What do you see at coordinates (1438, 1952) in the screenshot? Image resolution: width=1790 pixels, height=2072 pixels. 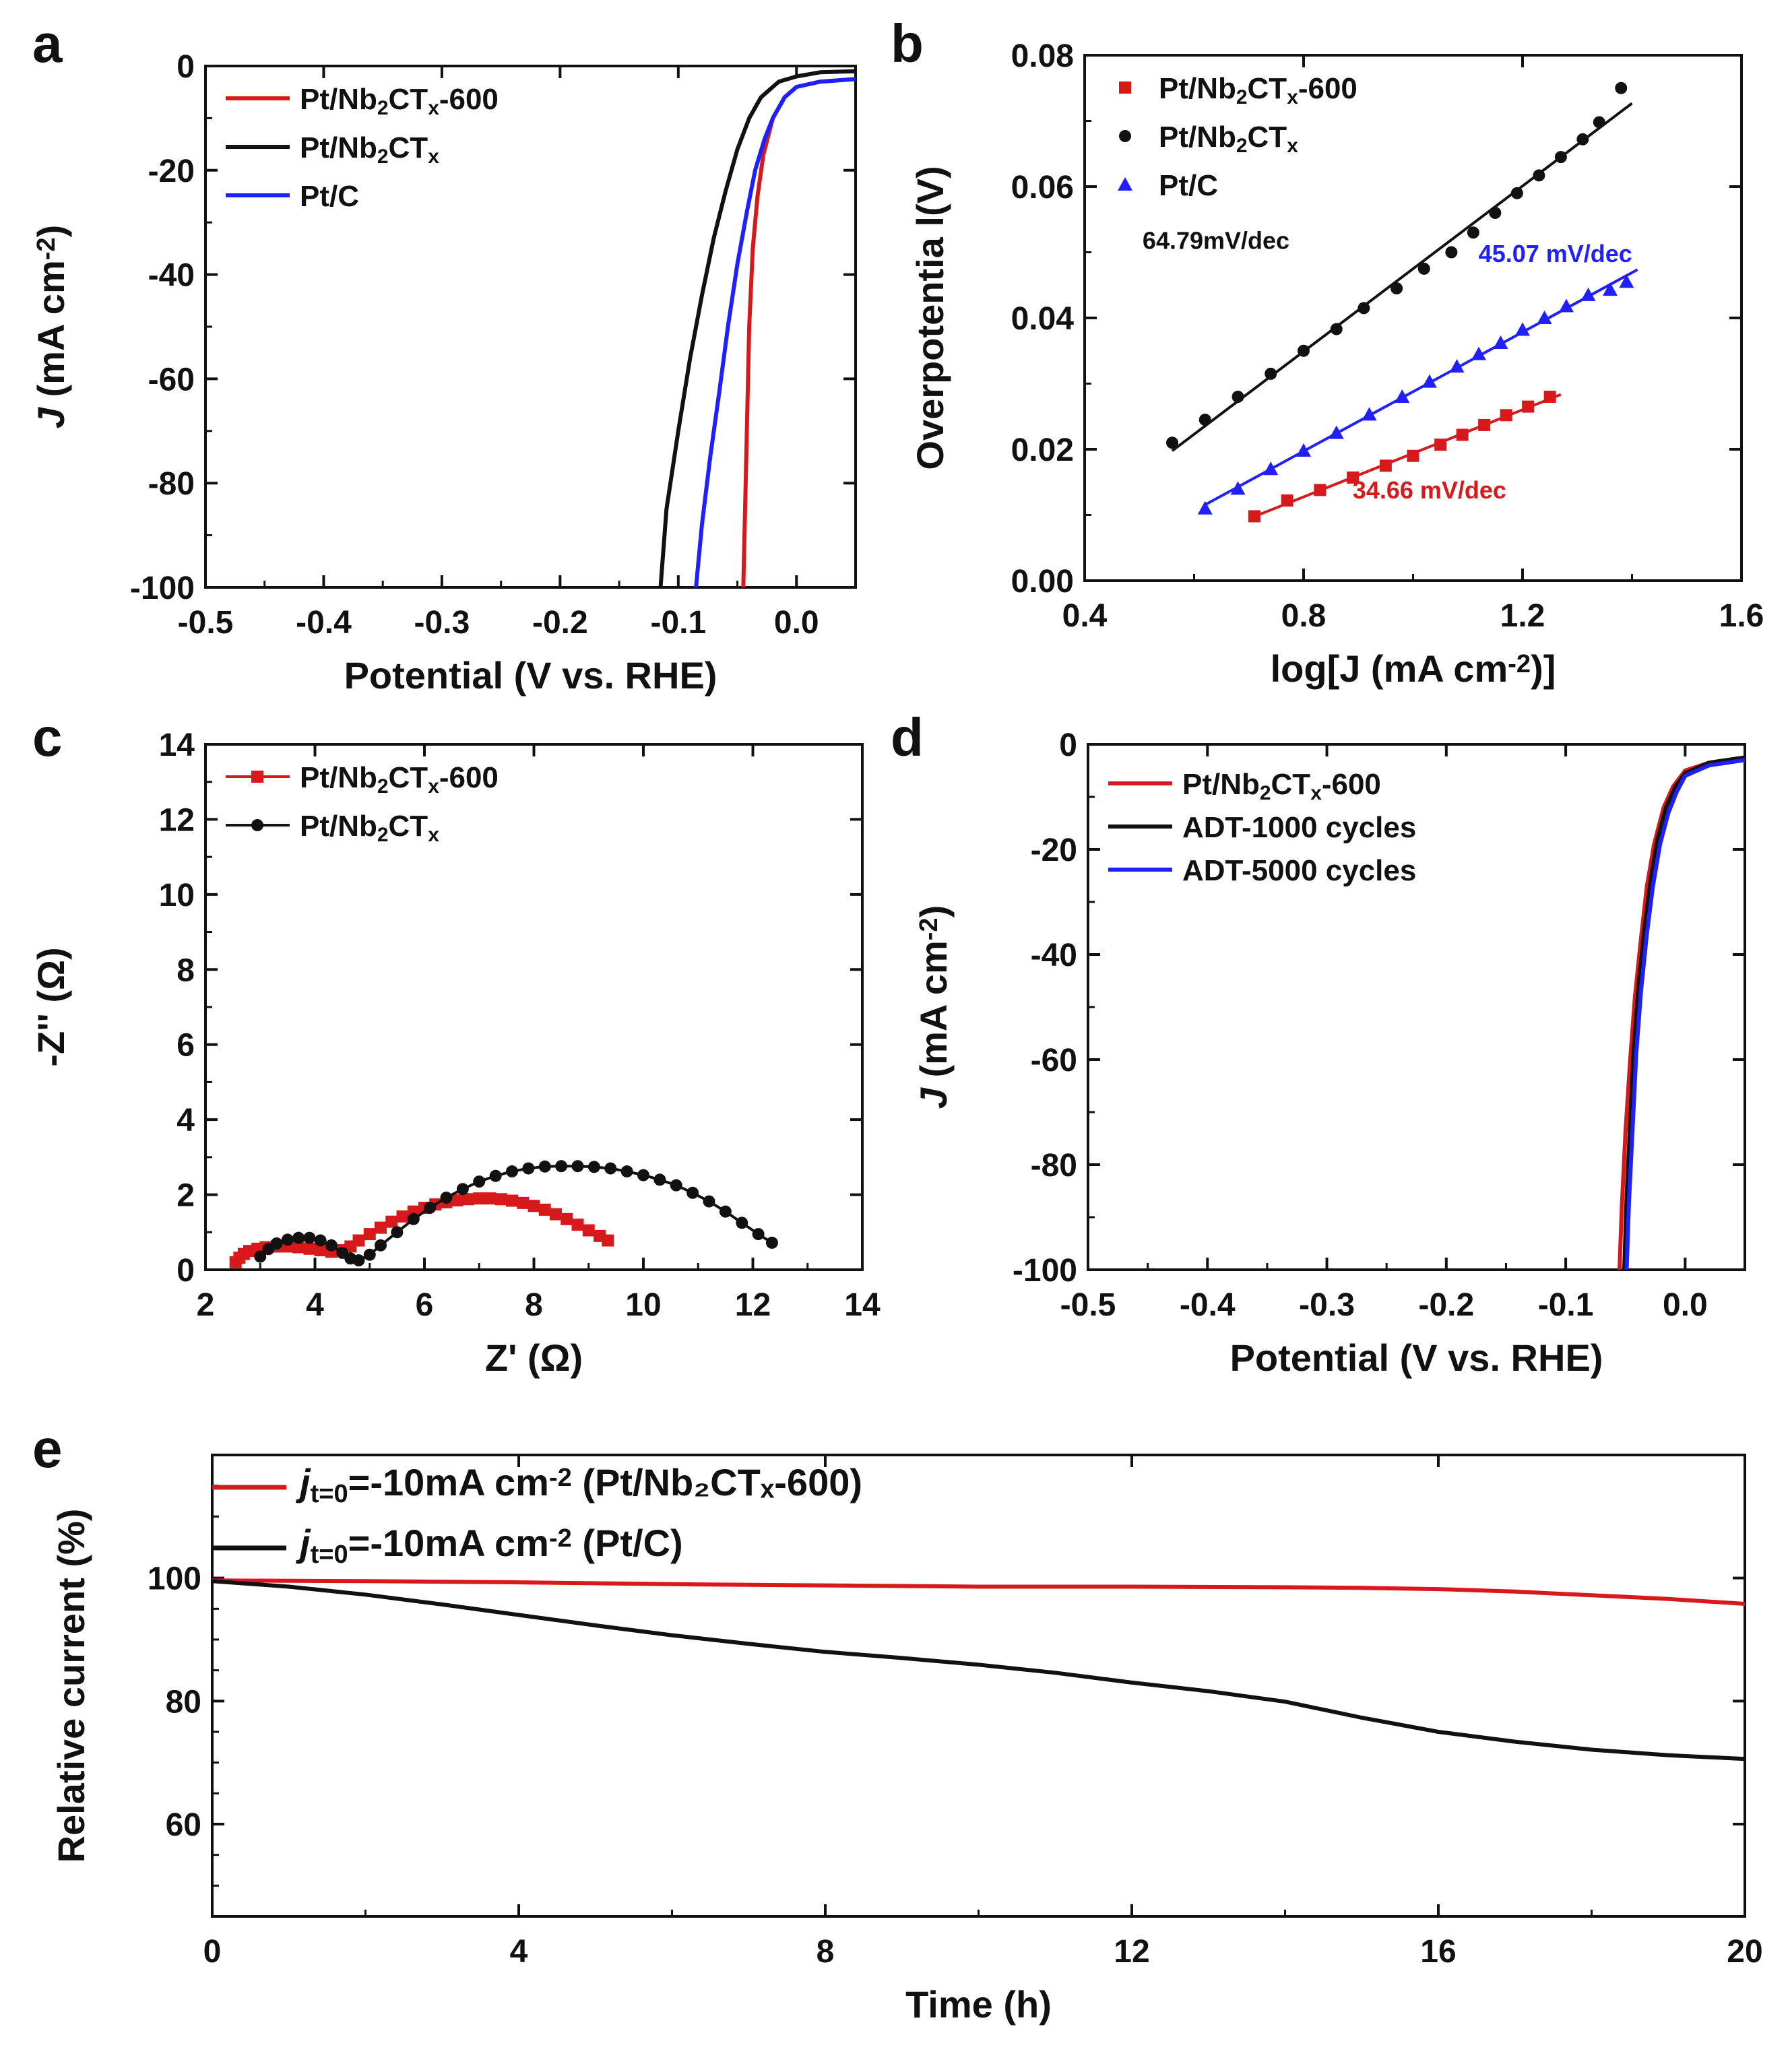 I see `x-tick-label: 16` at bounding box center [1438, 1952].